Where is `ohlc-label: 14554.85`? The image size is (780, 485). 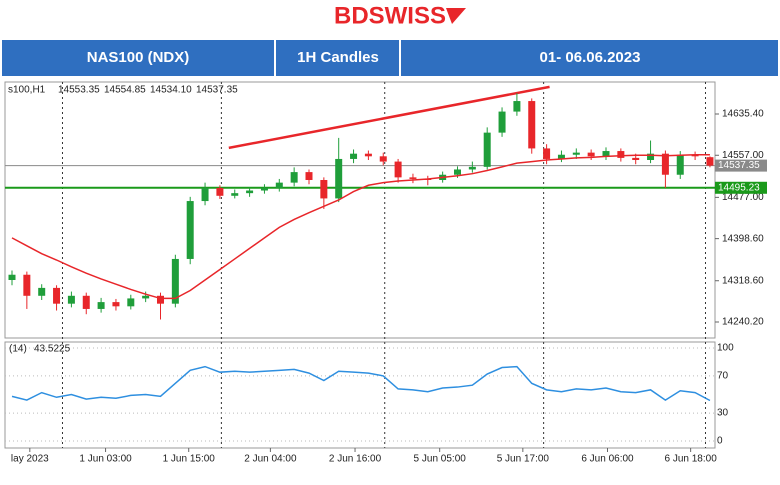 ohlc-label: 14554.85 is located at coordinates (125, 90).